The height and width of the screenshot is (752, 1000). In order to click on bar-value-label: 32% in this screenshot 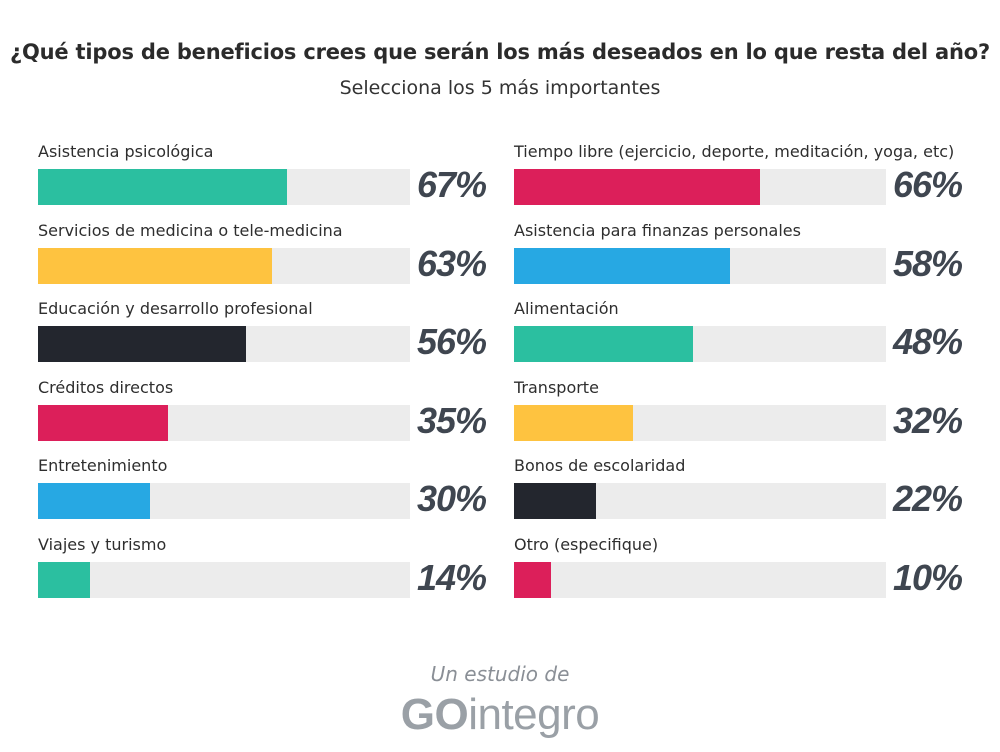, I will do `click(927, 420)`.